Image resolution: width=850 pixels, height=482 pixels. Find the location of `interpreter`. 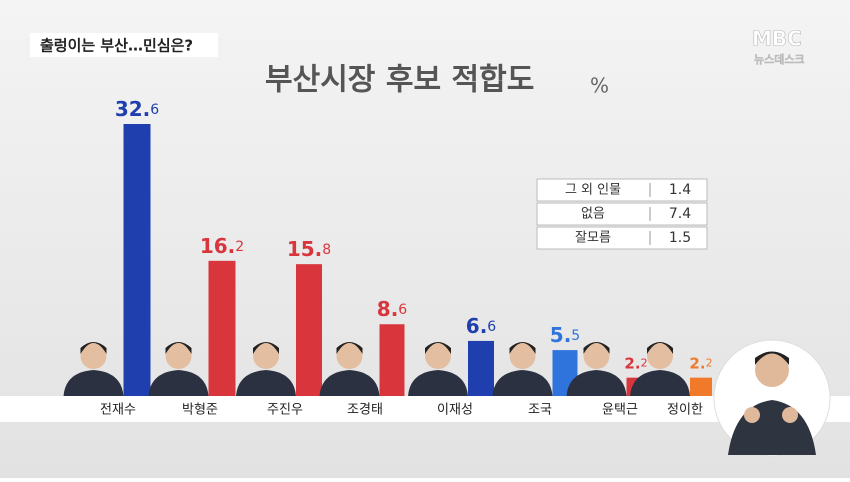

interpreter is located at coordinates (772, 398).